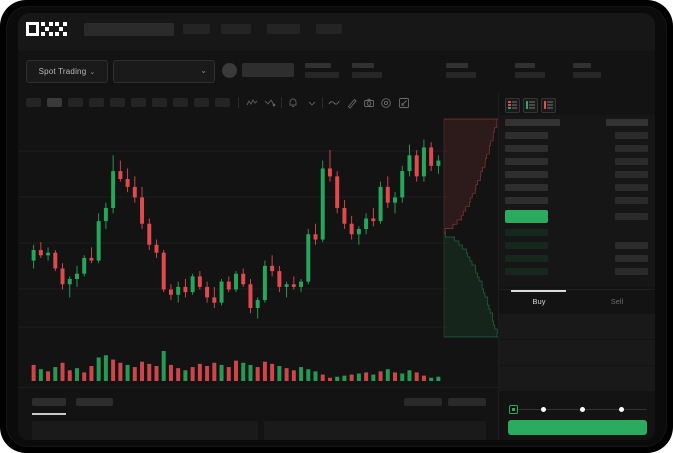 The width and height of the screenshot is (673, 453). I want to click on tab-sell: Sell, so click(617, 301).